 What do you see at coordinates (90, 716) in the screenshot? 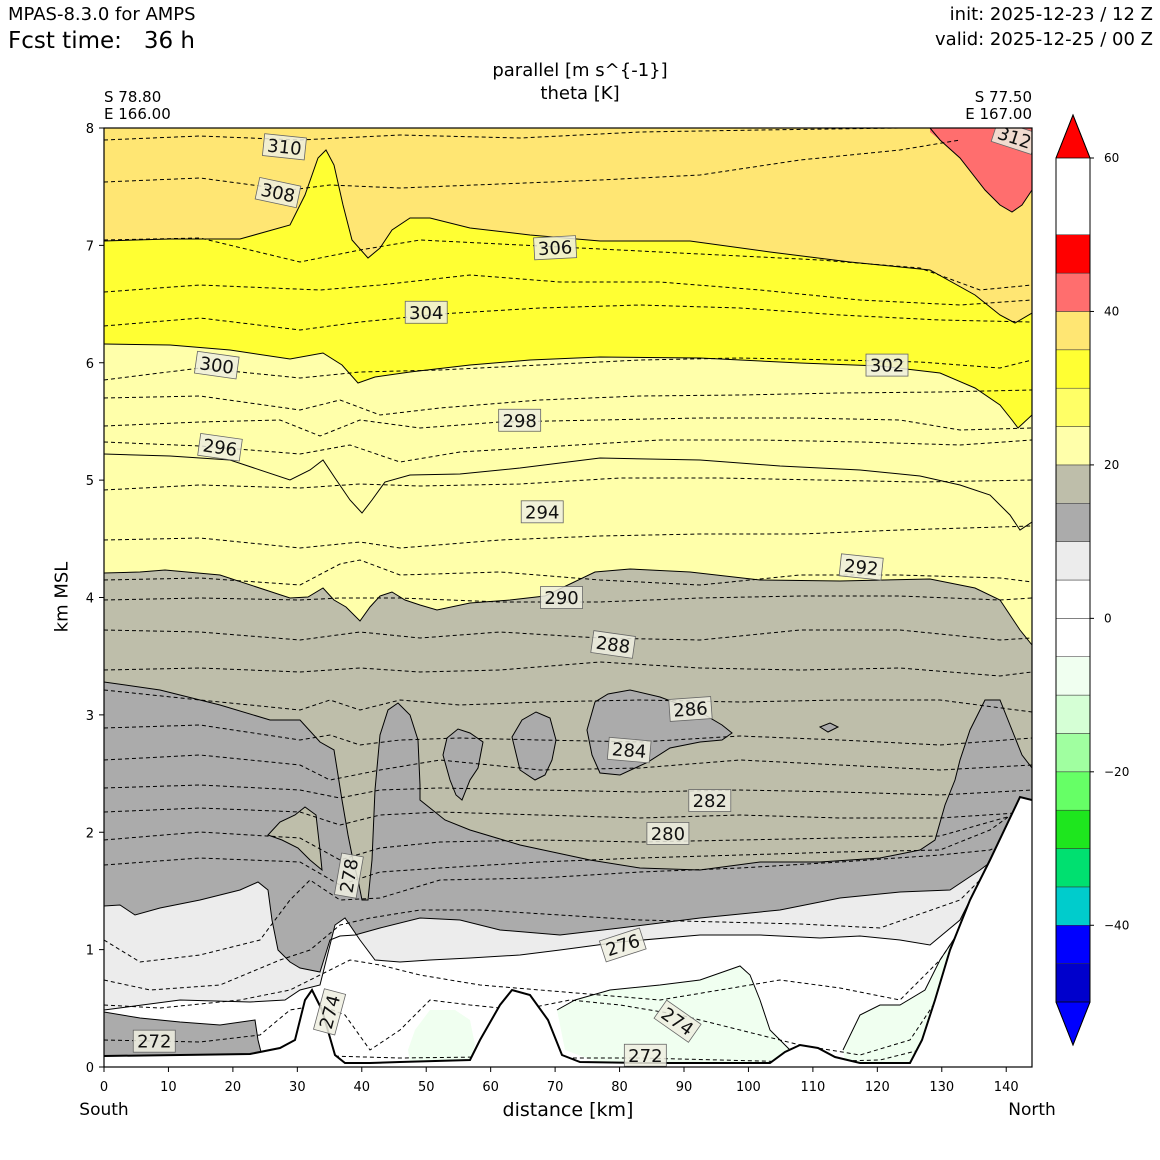
I see `y-tick-label: 3` at bounding box center [90, 716].